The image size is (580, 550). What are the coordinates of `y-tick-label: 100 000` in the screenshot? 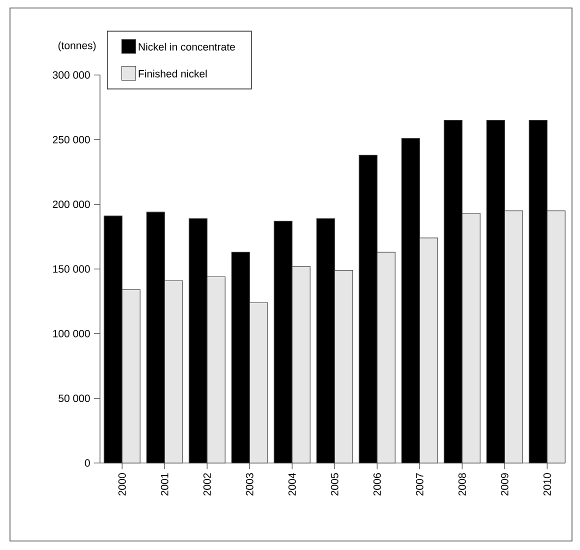 It's located at (71, 334).